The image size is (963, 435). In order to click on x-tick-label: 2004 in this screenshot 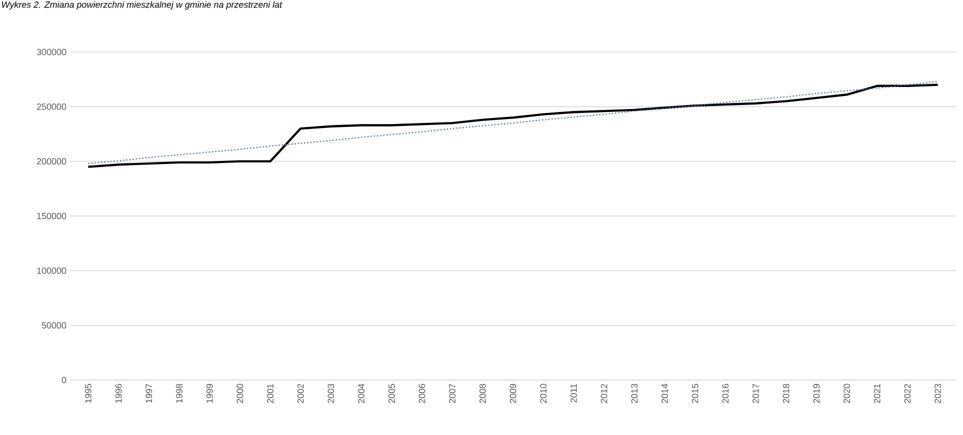, I will do `click(361, 394)`.